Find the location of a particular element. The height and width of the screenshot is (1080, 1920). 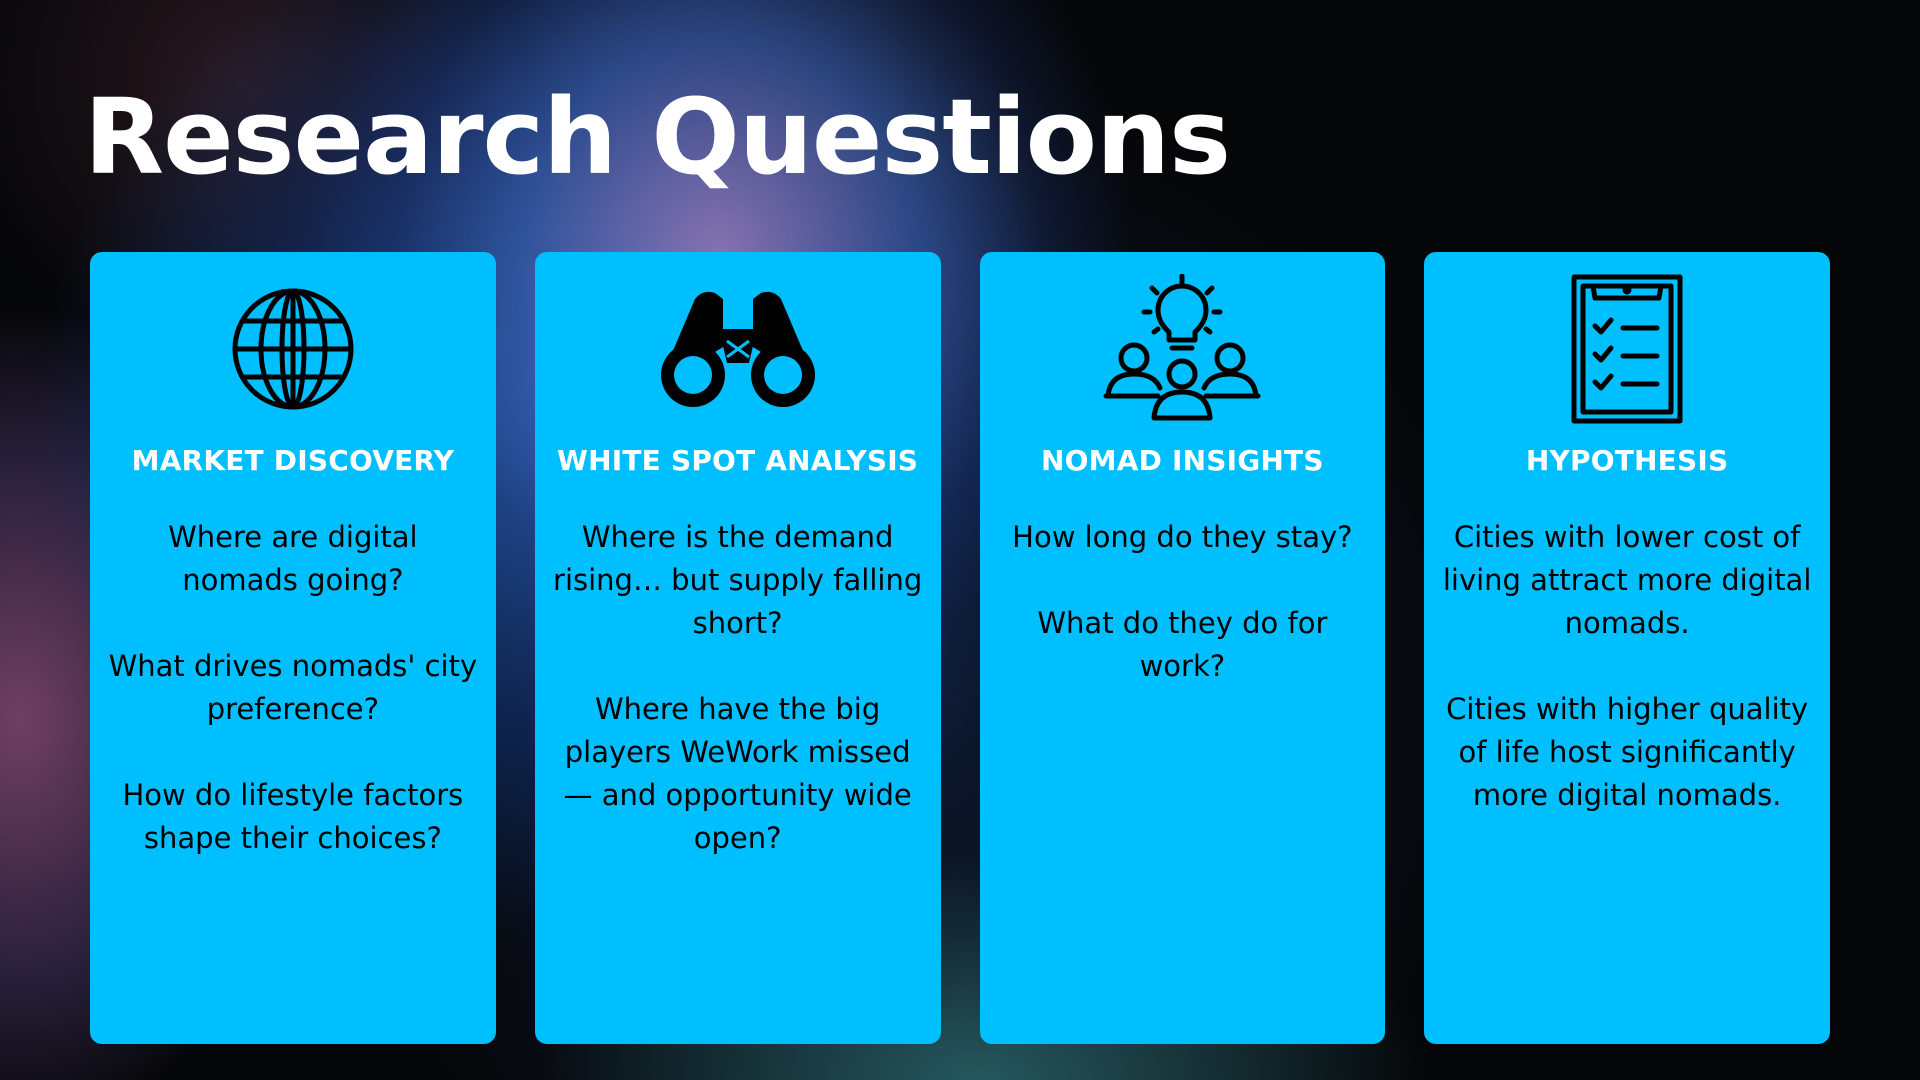

clipboard-checklist-icon is located at coordinates (1627, 349).